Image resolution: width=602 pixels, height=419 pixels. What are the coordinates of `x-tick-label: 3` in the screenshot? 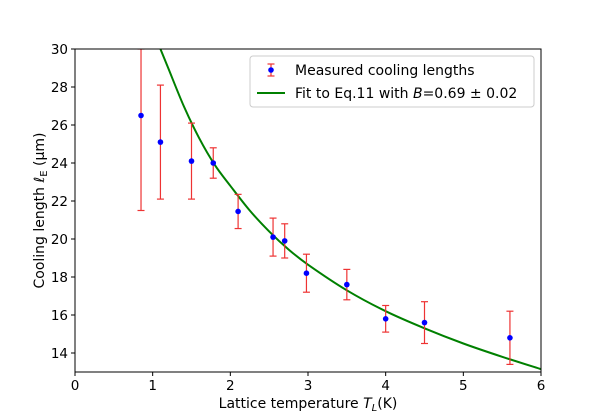 It's located at (308, 386).